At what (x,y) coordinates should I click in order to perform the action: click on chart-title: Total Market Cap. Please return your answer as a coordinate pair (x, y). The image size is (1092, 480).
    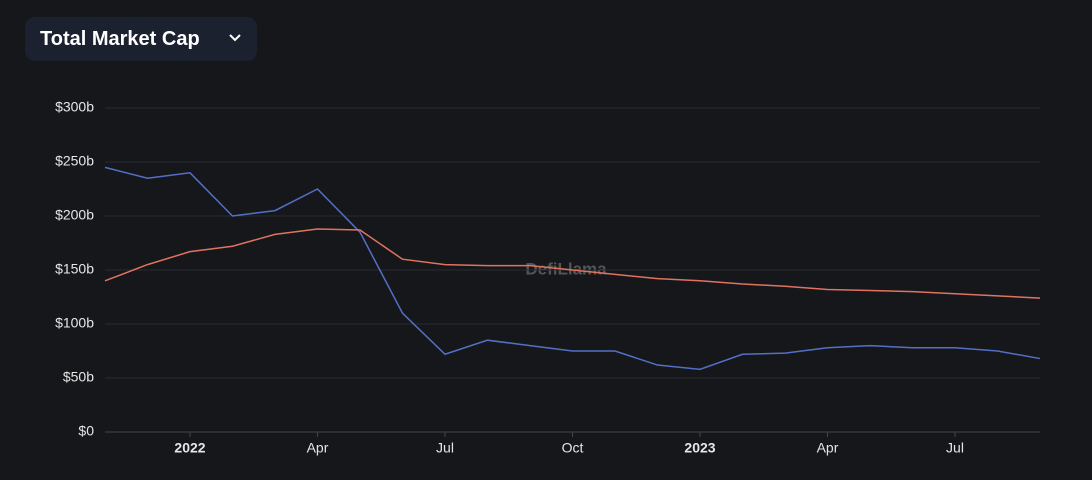
    Looking at the image, I should click on (120, 39).